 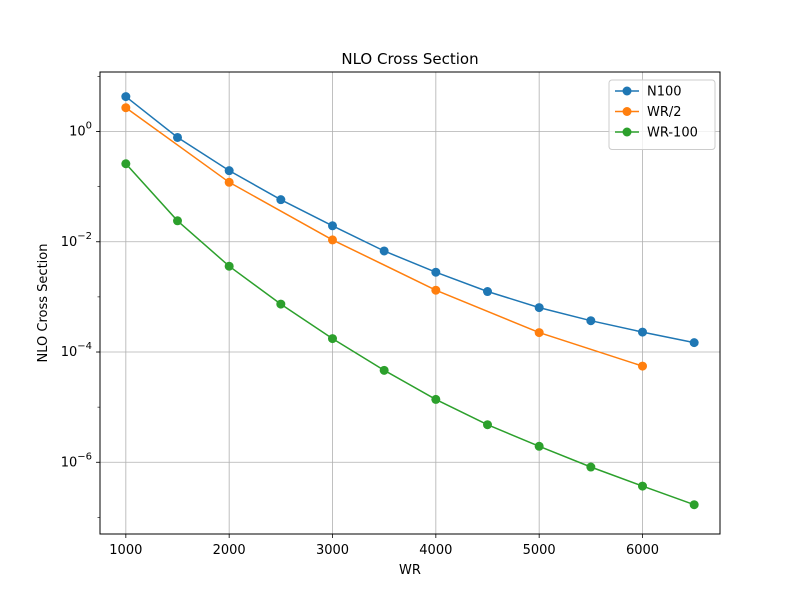 I want to click on y-tick-label: 10⁻², so click(x=76, y=240).